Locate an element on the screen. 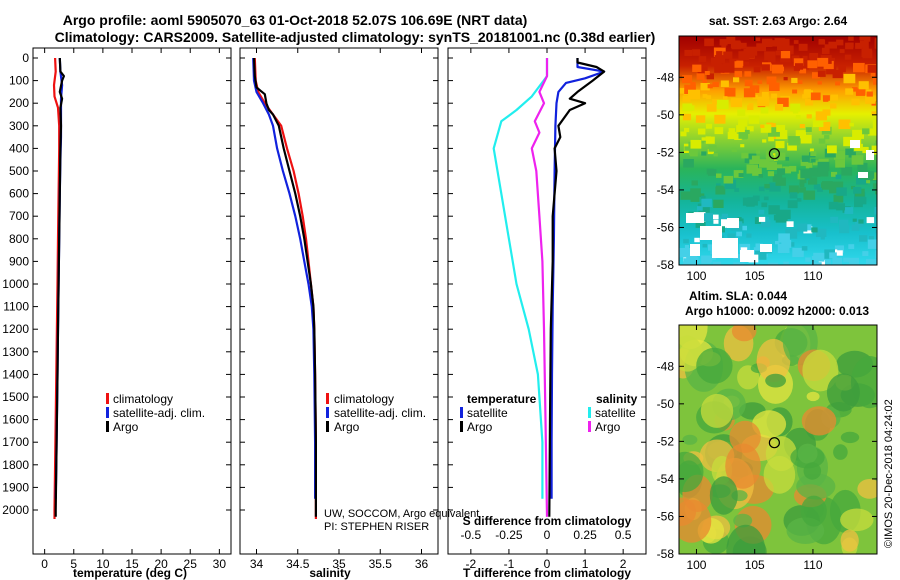 The image size is (900, 580). y-tick-label: 1700 is located at coordinates (15, 442).